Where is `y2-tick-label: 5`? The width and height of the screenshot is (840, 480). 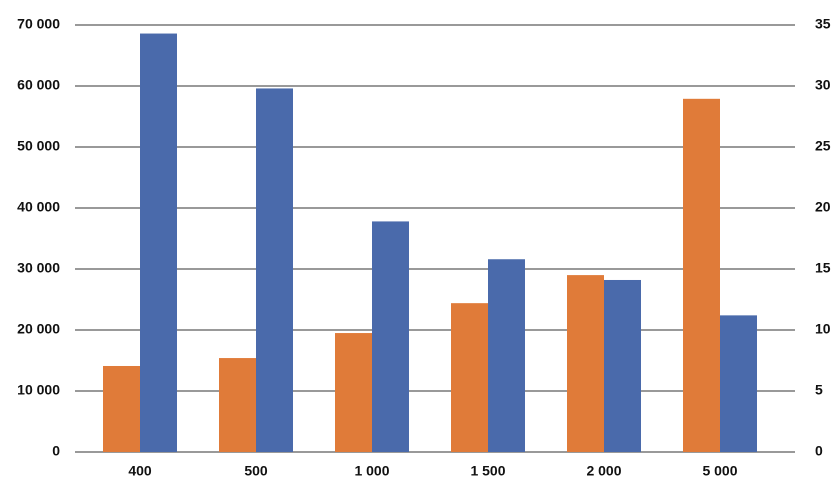
y2-tick-label: 5 is located at coordinates (819, 390).